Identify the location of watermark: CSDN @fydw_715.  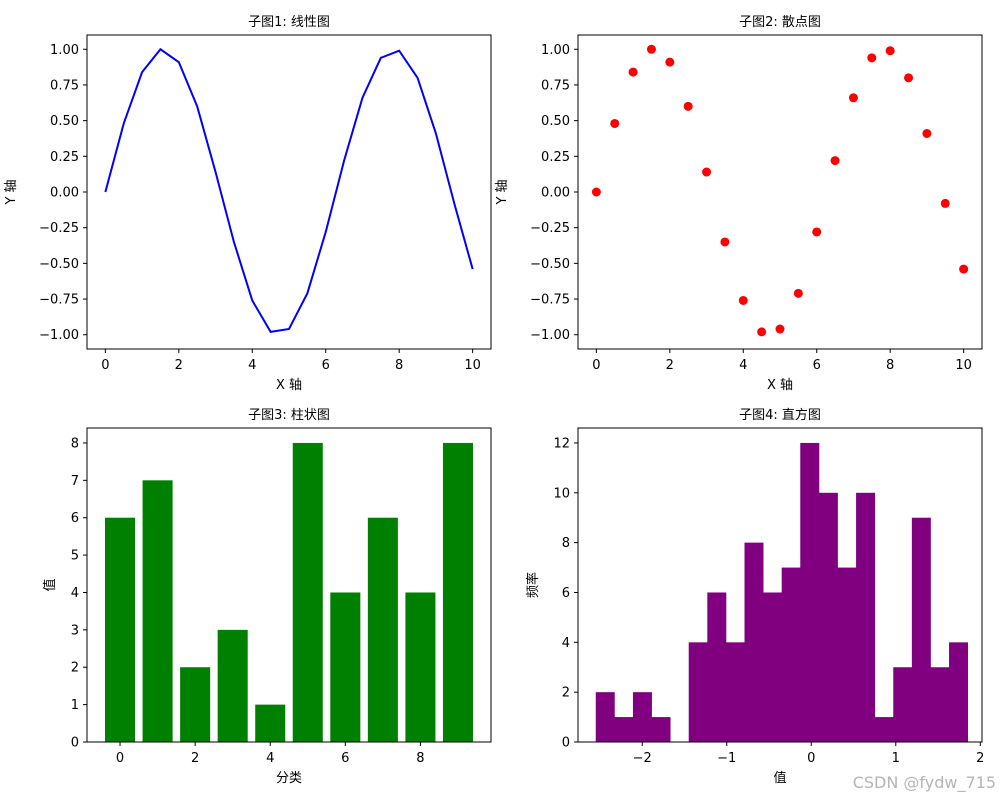
(924, 783).